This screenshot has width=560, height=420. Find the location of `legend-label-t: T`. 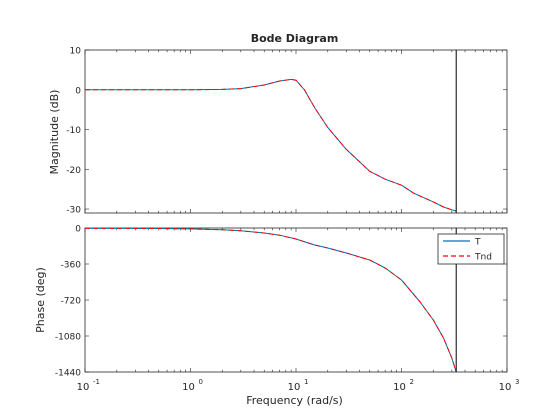

legend-label-t: T is located at coordinates (477, 243).